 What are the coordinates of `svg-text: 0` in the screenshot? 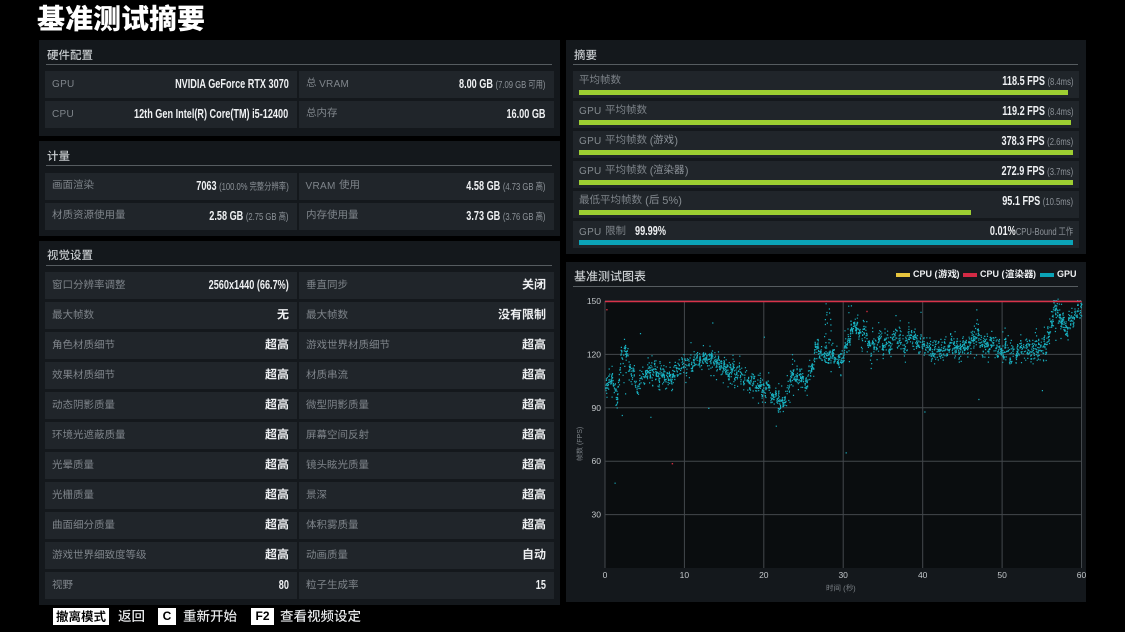 It's located at (604, 575).